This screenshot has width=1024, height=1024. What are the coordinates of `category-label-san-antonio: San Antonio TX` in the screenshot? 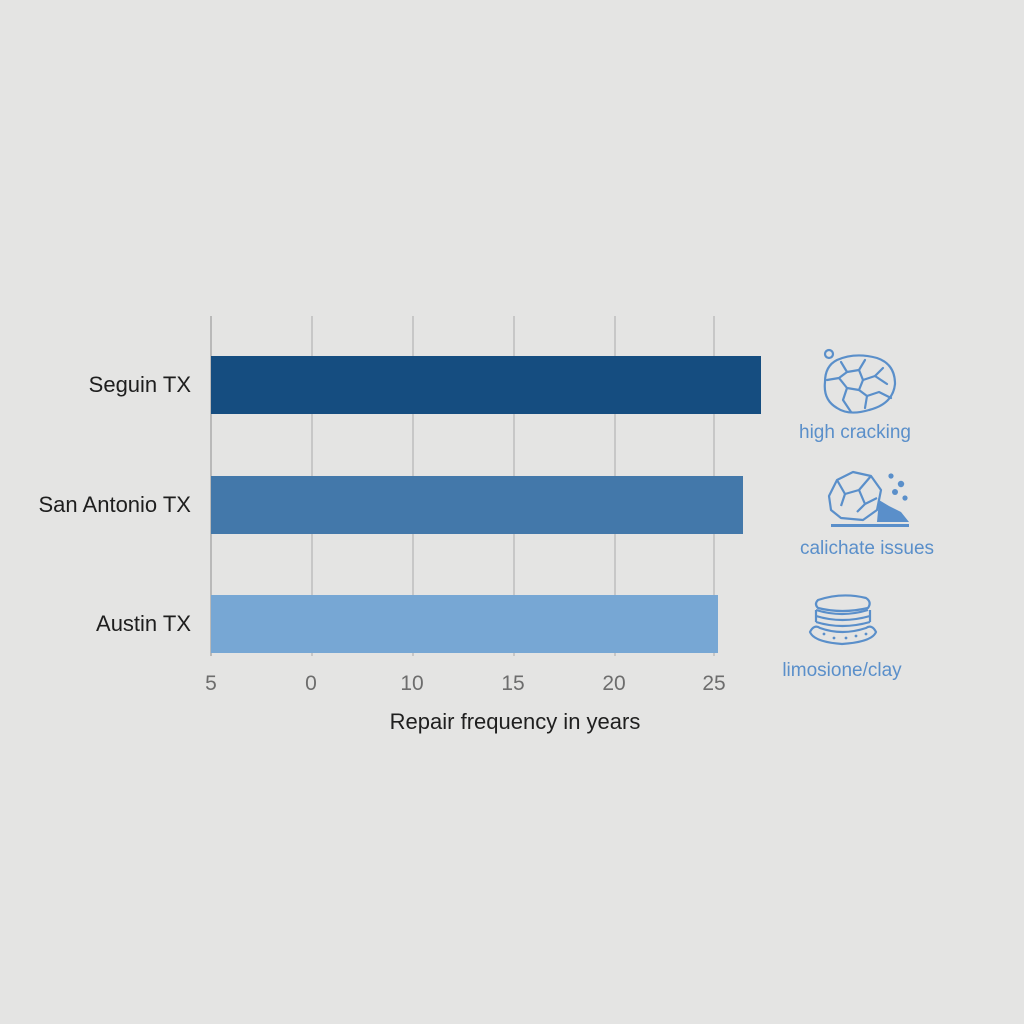 It's located at (115, 504).